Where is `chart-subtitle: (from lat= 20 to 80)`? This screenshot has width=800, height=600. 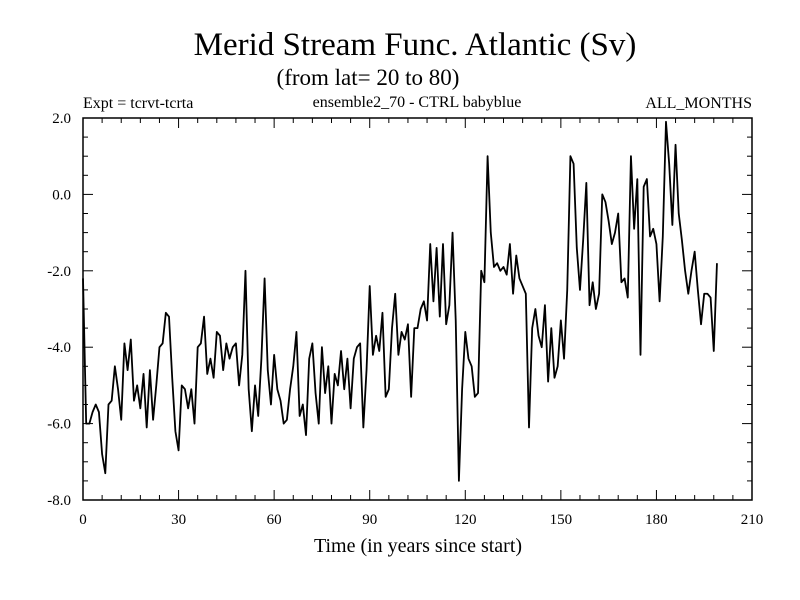 chart-subtitle: (from lat= 20 to 80) is located at coordinates (368, 77).